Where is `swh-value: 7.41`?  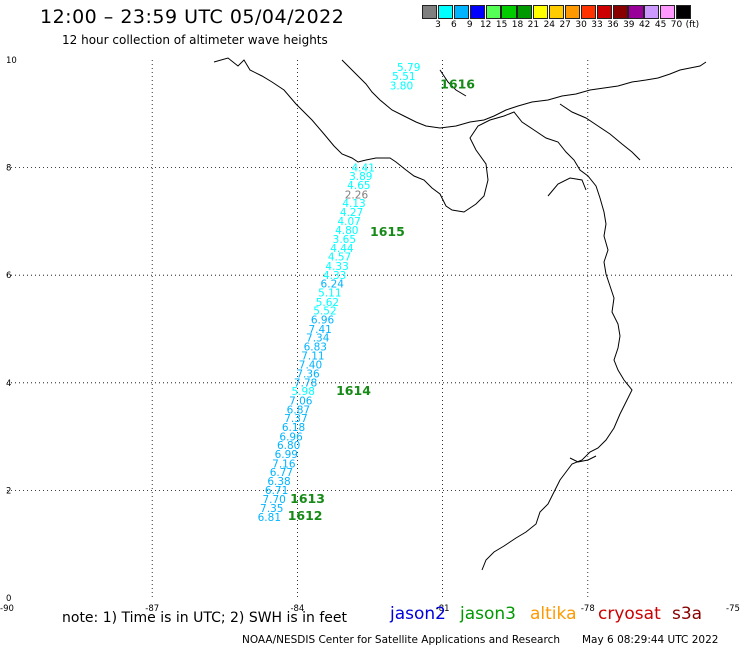
swh-value: 7.41 is located at coordinates (319, 330).